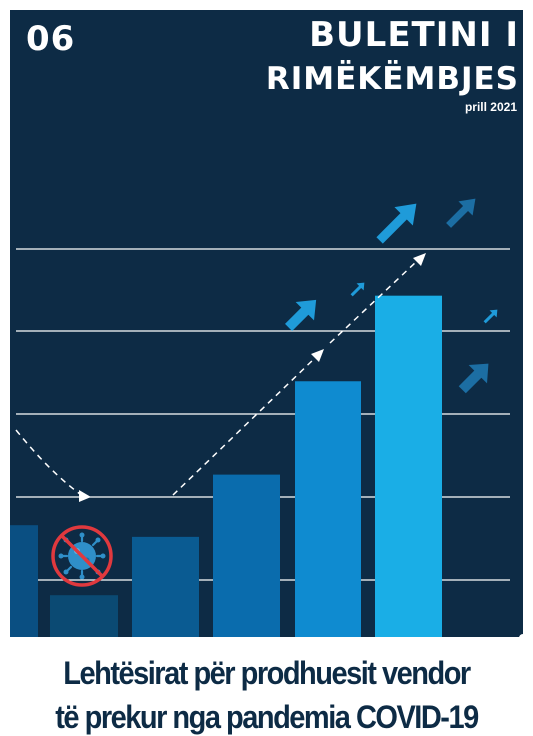 This screenshot has width=533, height=736. Describe the element at coordinates (267, 674) in the screenshot. I see `headline-line1: Lehtësirat për prodhuesit vendor` at that location.